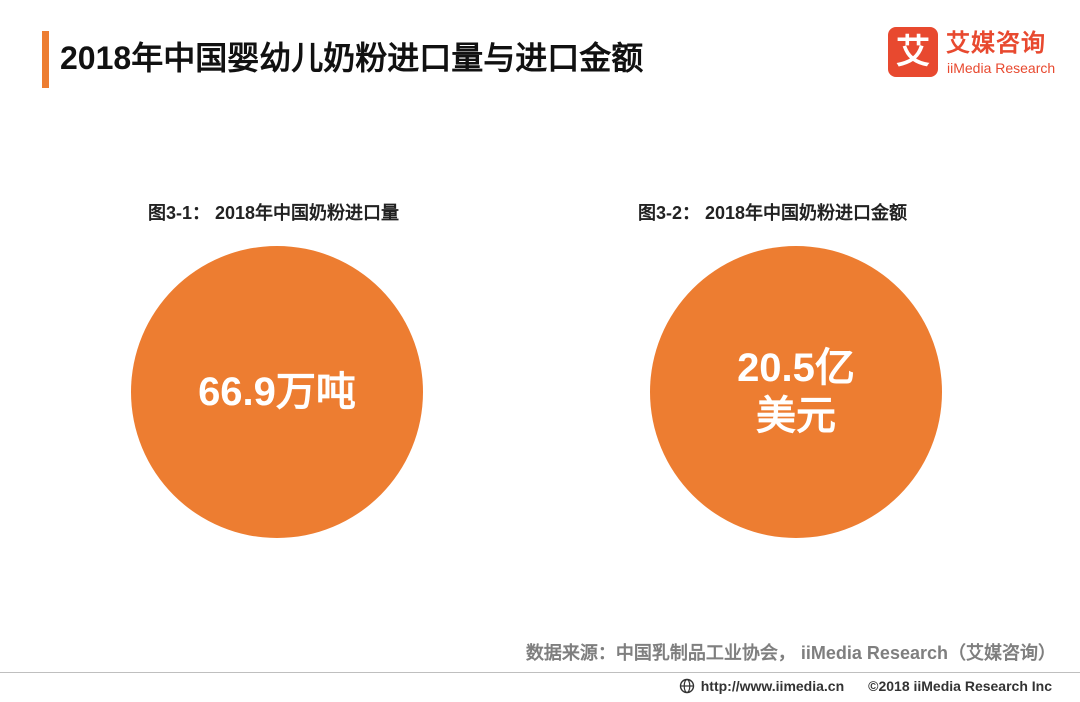 This screenshot has height=702, width=1080. What do you see at coordinates (45, 59) in the screenshot?
I see `title-accent-bar` at bounding box center [45, 59].